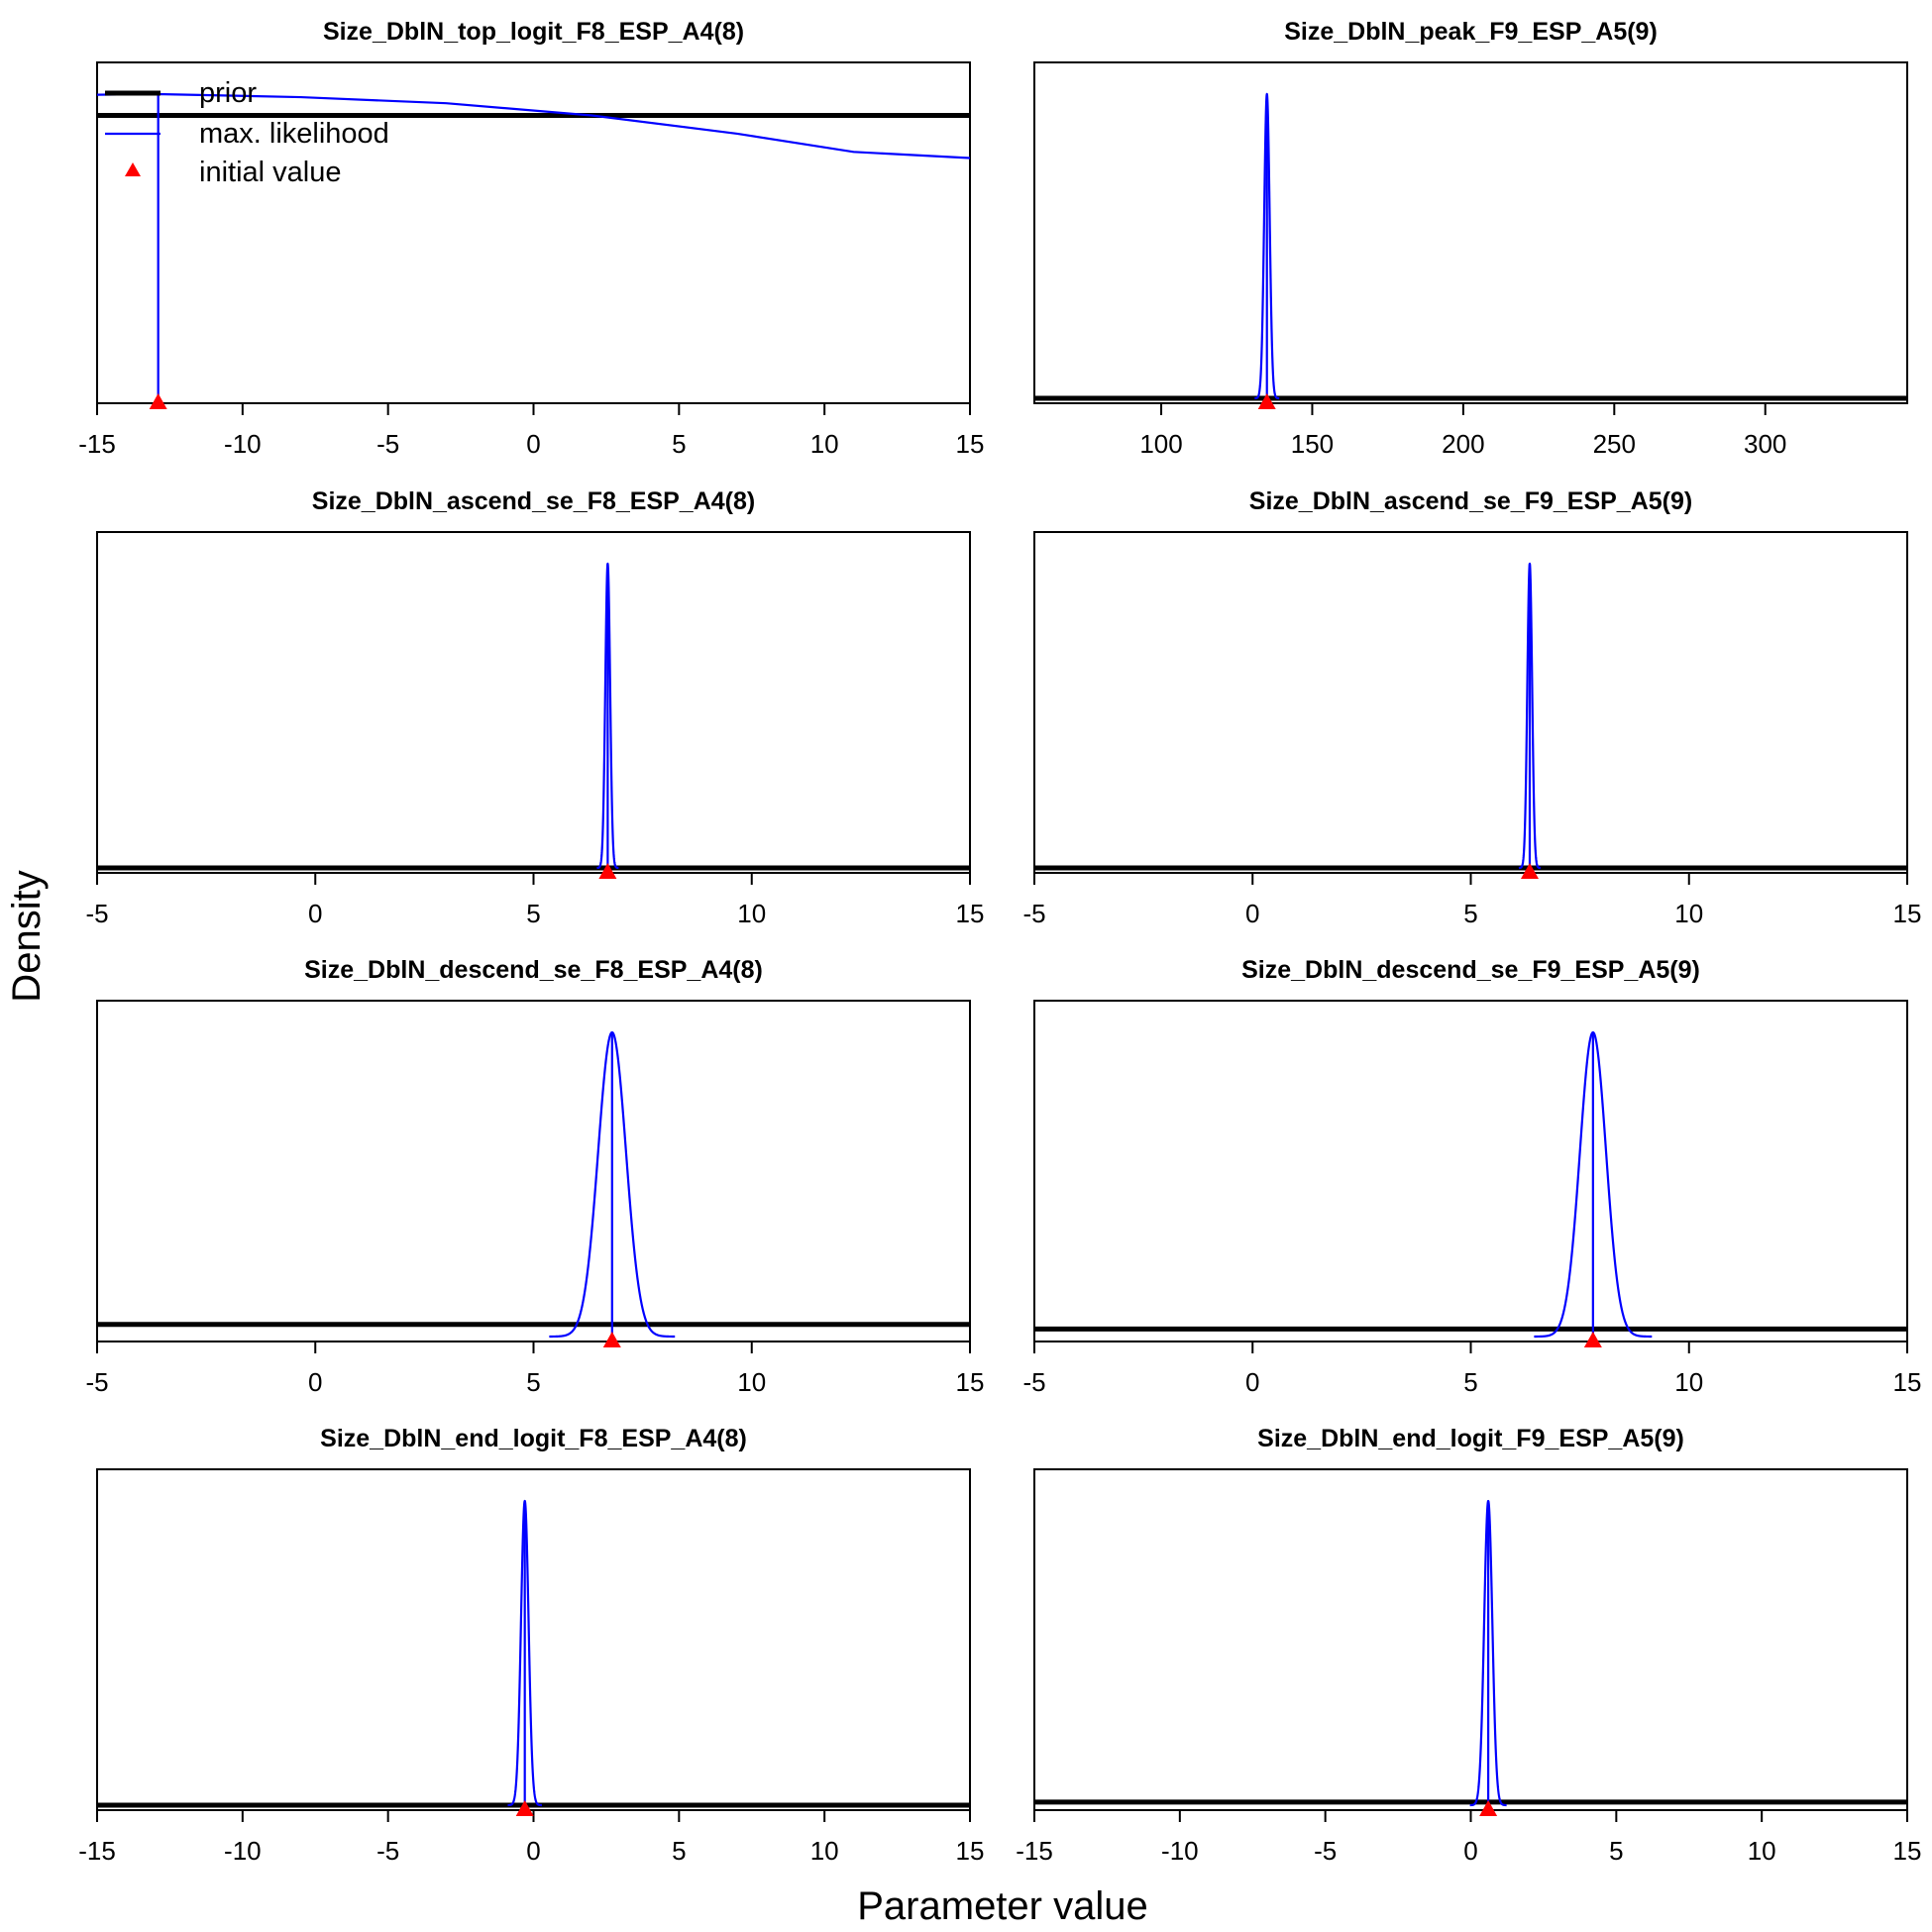 The width and height of the screenshot is (1932, 1932). I want to click on panel-title: Size_DblN_end_logit_F9_ESP_A5(9), so click(1470, 1438).